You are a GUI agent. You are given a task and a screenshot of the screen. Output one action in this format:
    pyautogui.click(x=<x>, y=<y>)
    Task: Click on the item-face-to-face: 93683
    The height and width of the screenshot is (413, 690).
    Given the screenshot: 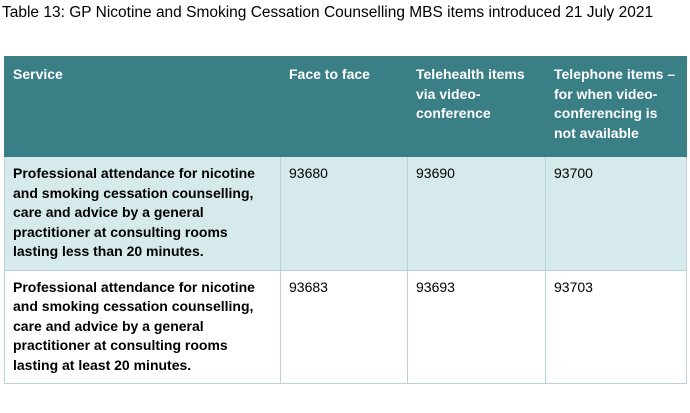 What is the action you would take?
    pyautogui.click(x=344, y=326)
    